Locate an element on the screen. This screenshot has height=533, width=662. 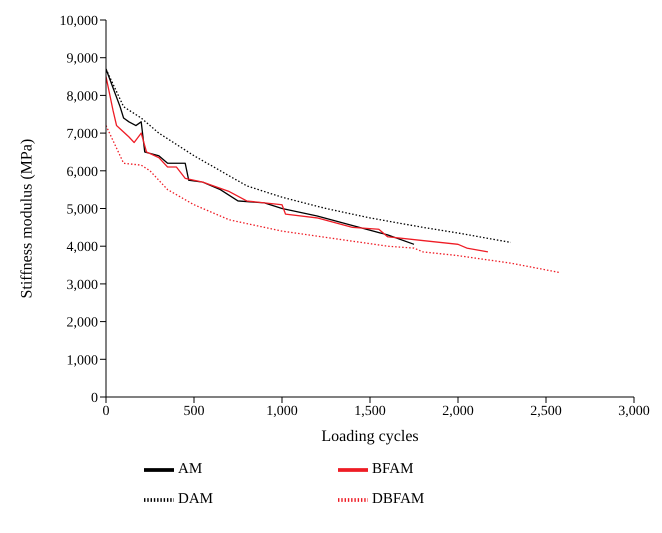
y-tick-label: 1,000 is located at coordinates (82, 360).